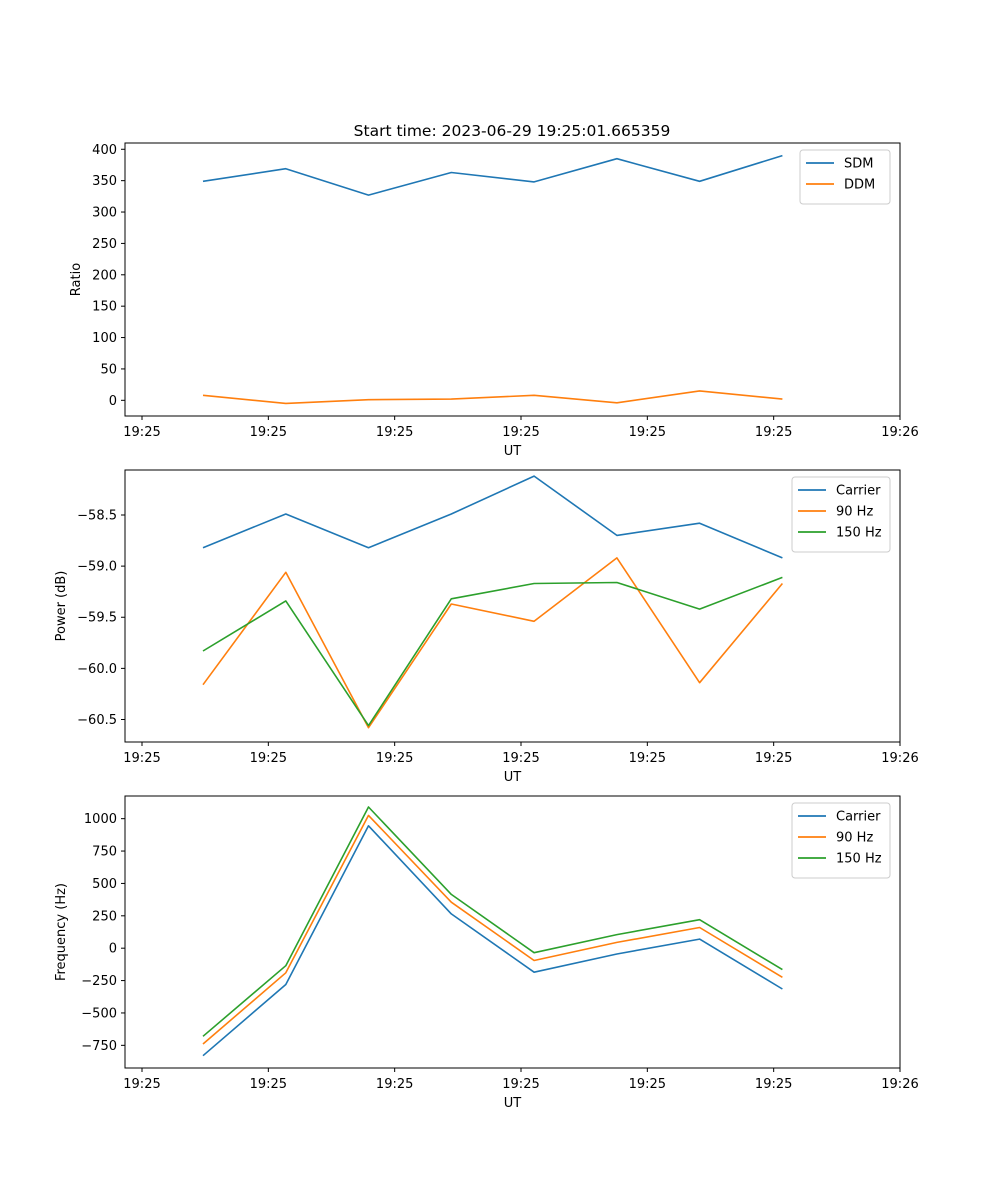 The image size is (1000, 1200). Describe the element at coordinates (899, 758) in the screenshot. I see `x-tick-label-2-7: 19:26` at that location.